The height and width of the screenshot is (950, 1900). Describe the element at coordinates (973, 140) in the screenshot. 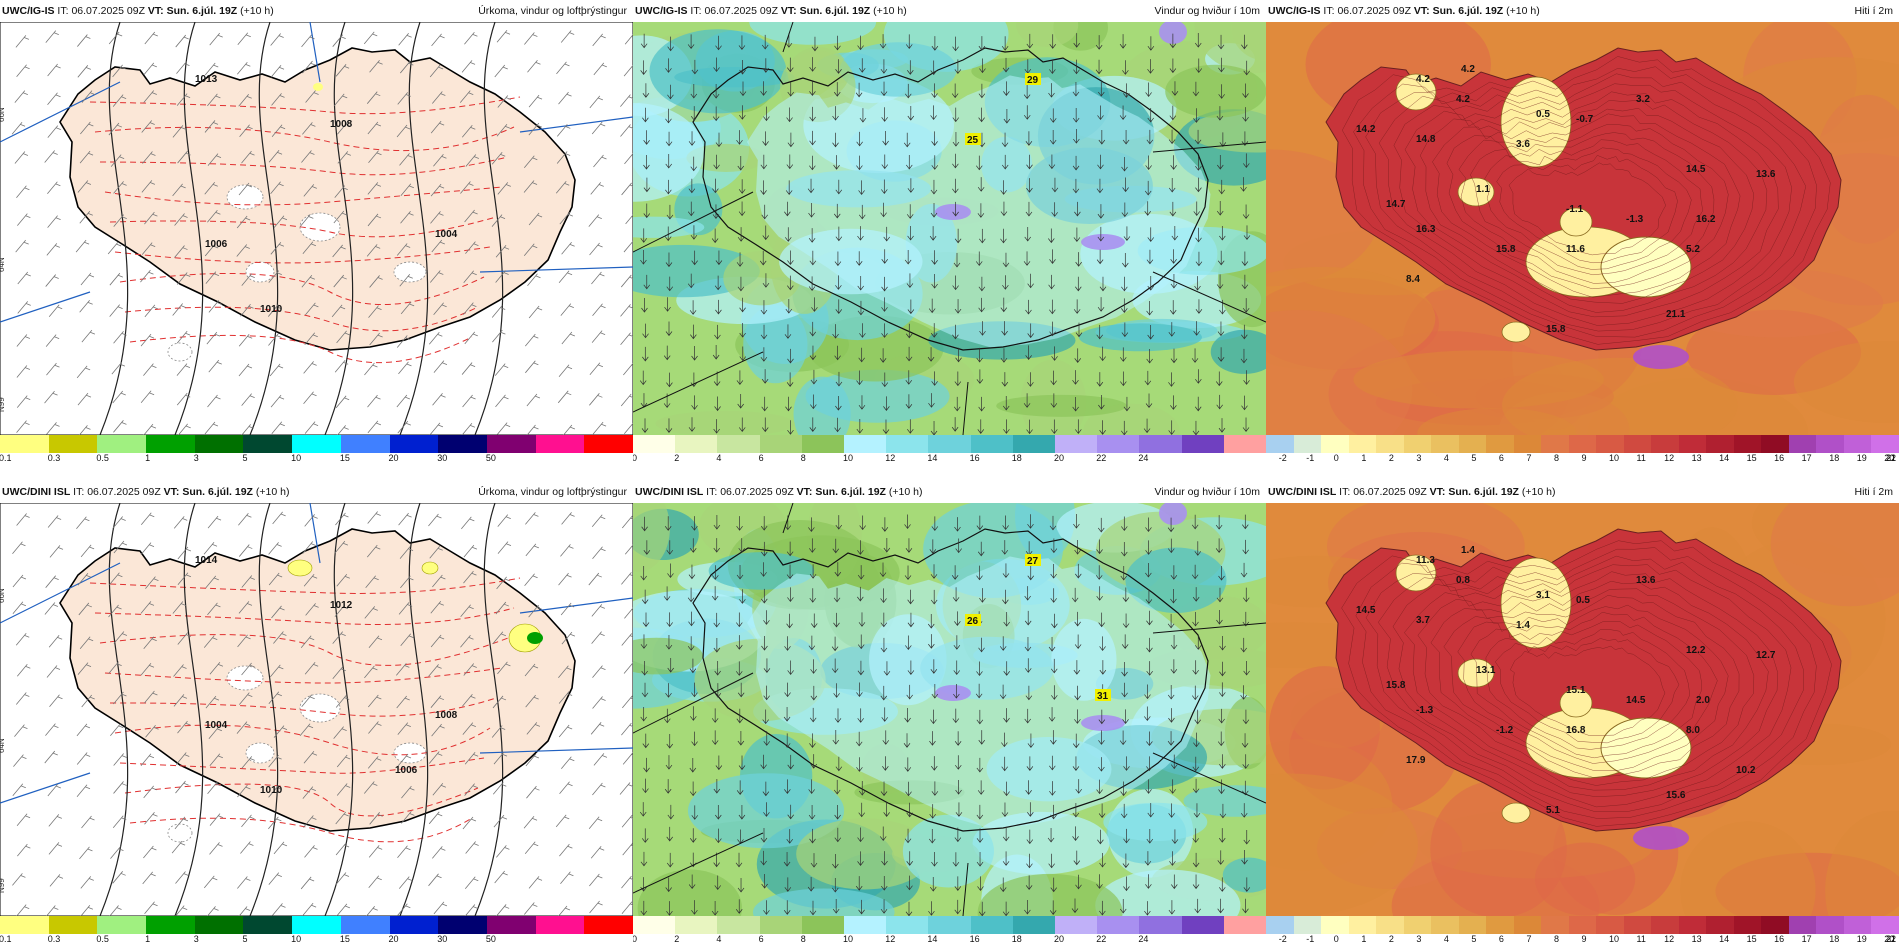

I see `gust-label: 25` at that location.